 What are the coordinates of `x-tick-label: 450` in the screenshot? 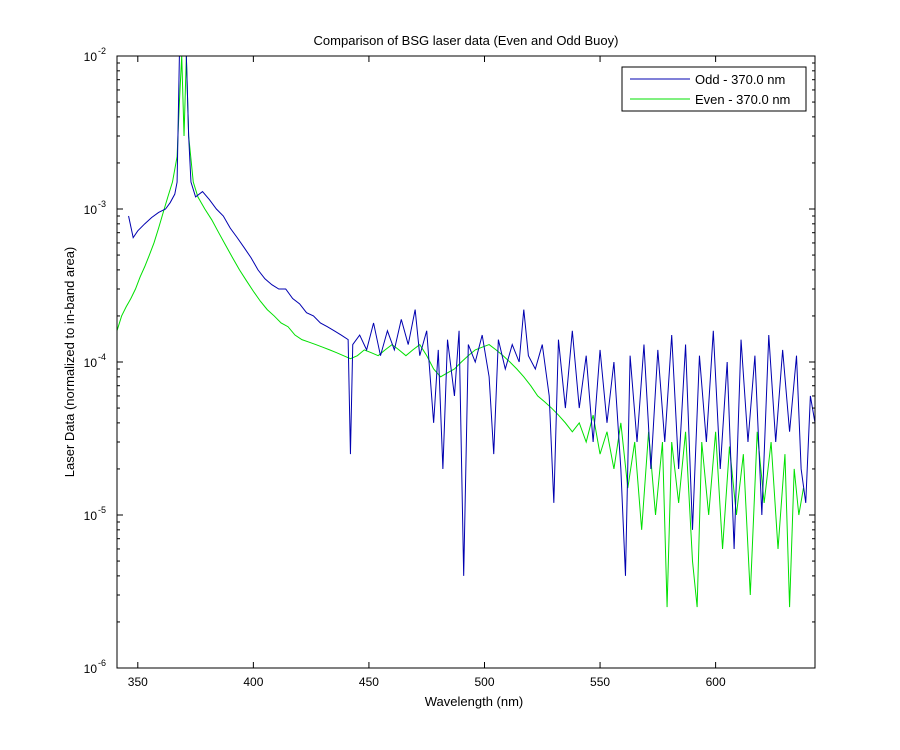 It's located at (369, 682).